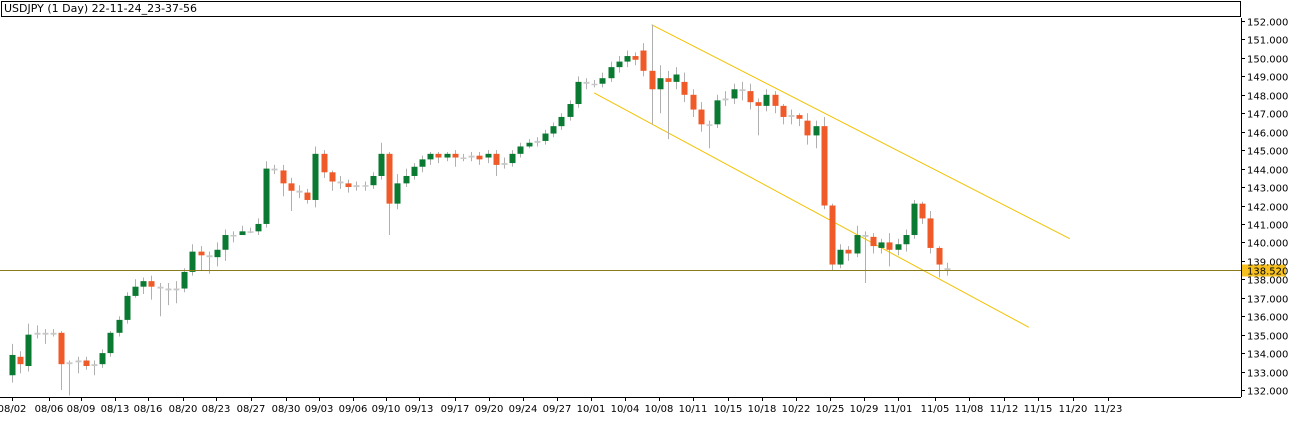 The width and height of the screenshot is (1302, 435). I want to click on y-tick-label: 140.000, so click(1267, 244).